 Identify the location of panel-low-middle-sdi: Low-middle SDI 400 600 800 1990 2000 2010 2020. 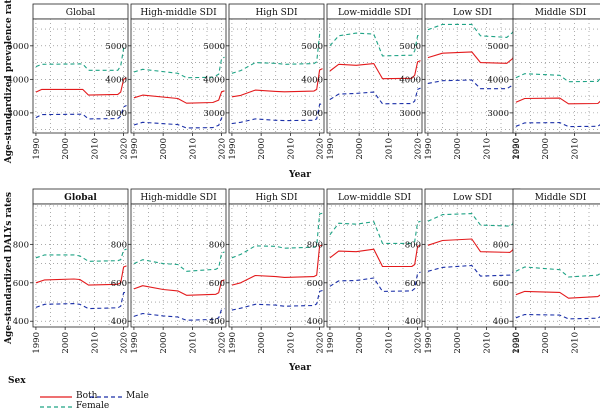
(365, 271).